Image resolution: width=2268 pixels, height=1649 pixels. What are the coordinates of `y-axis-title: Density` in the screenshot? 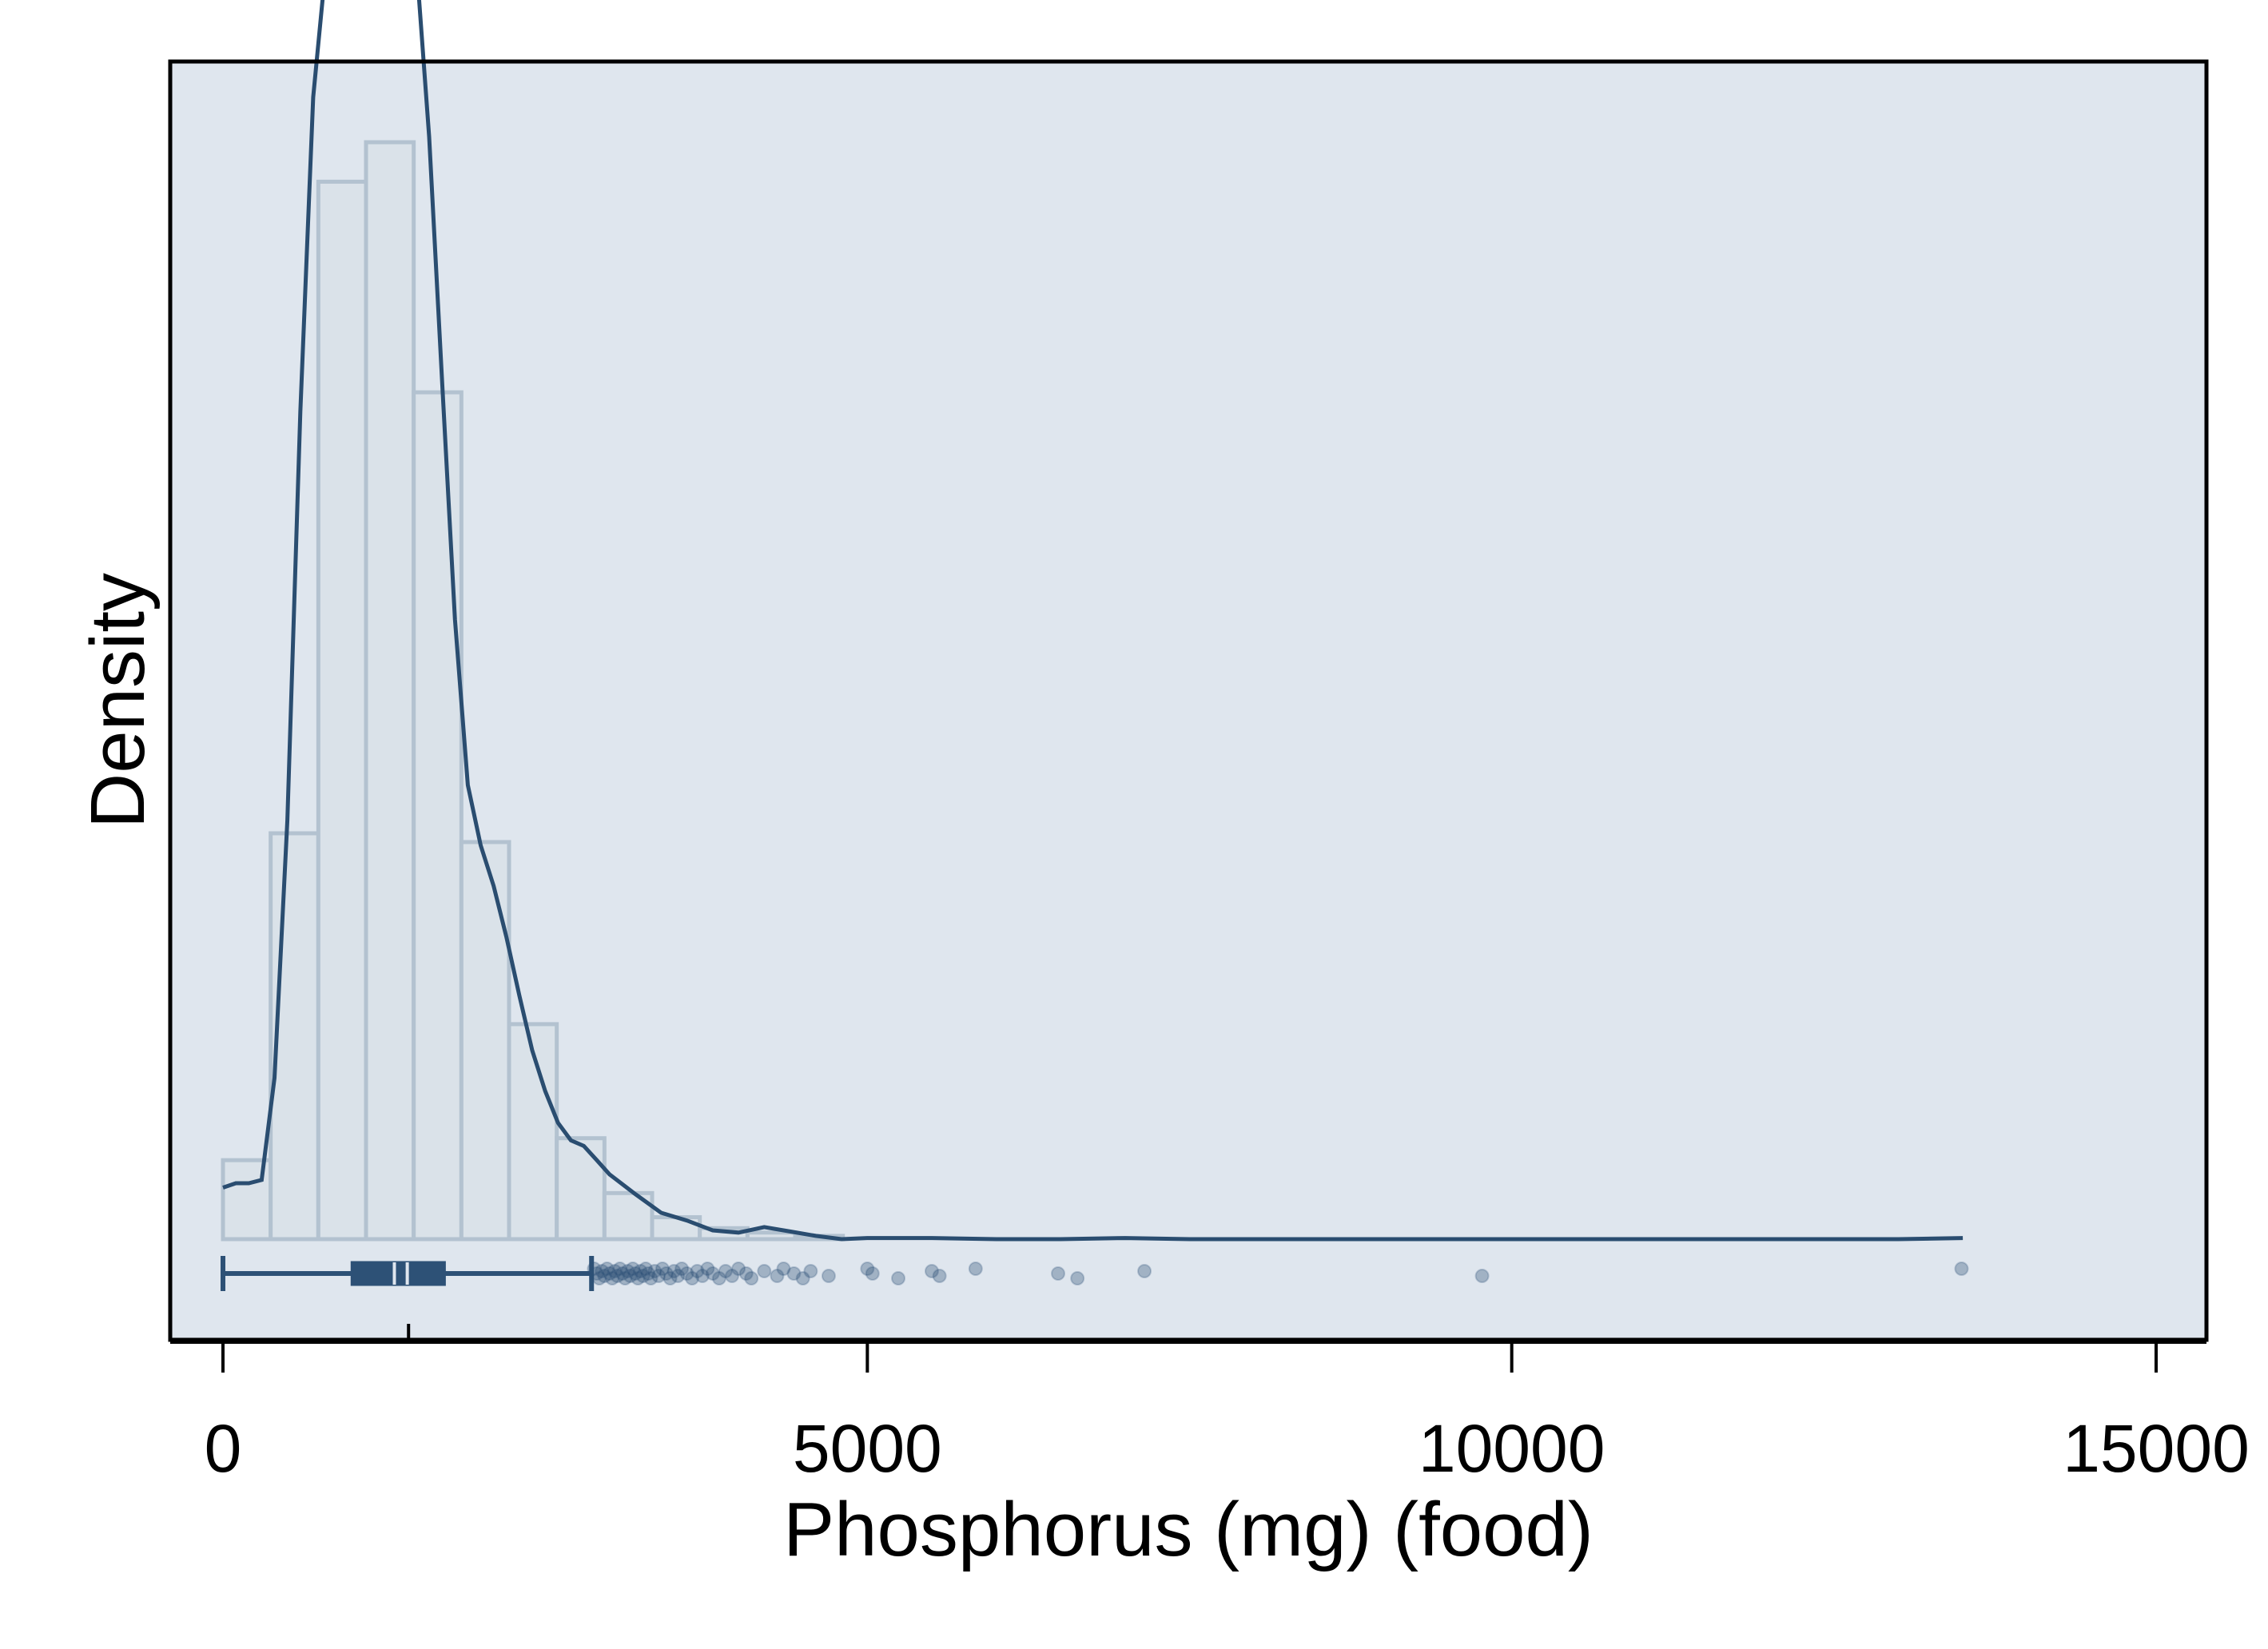 It's located at (118, 700).